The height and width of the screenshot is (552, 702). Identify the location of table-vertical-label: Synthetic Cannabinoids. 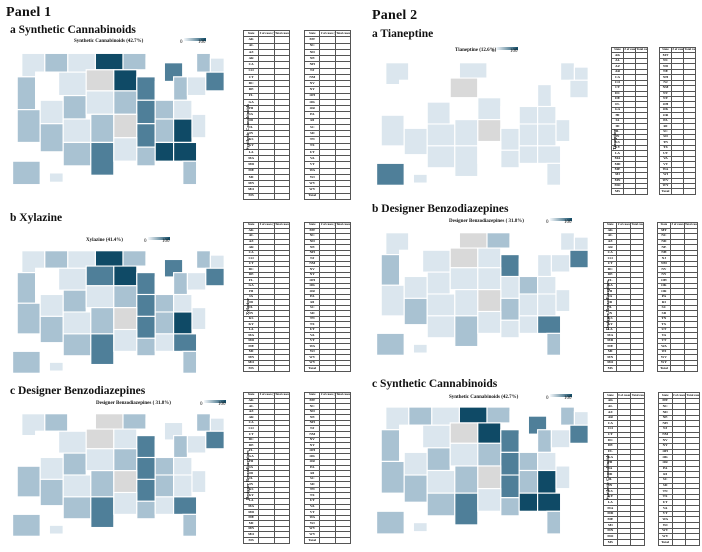
(247, 127).